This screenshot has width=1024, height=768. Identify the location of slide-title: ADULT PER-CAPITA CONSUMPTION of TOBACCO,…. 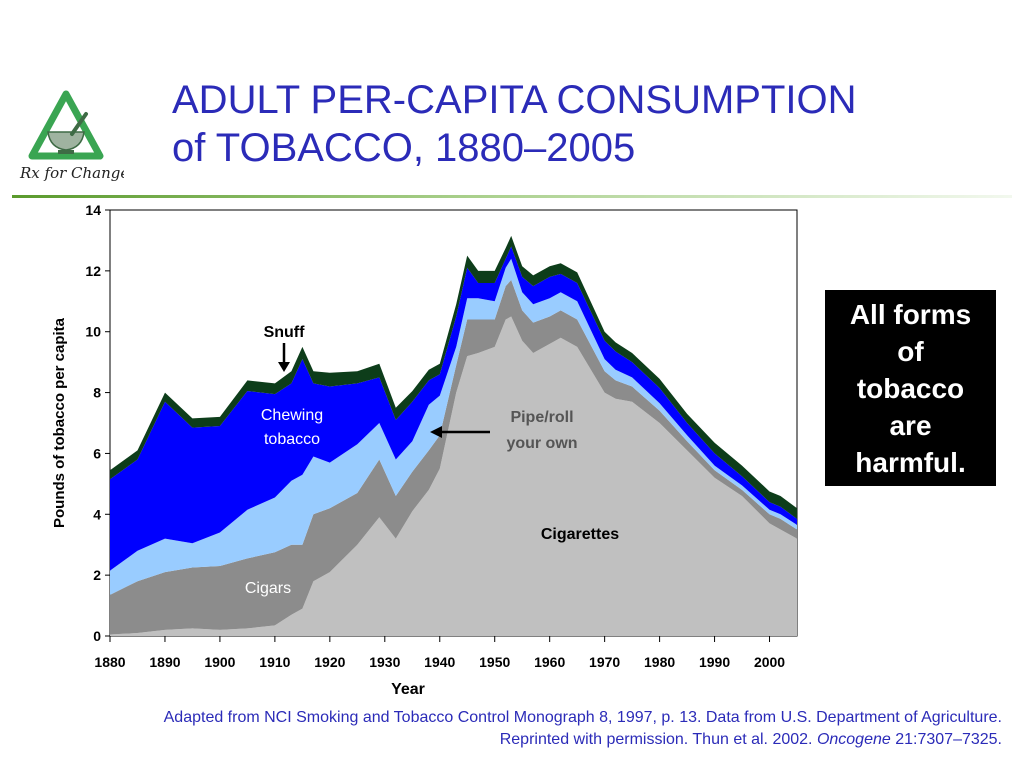
(514, 124).